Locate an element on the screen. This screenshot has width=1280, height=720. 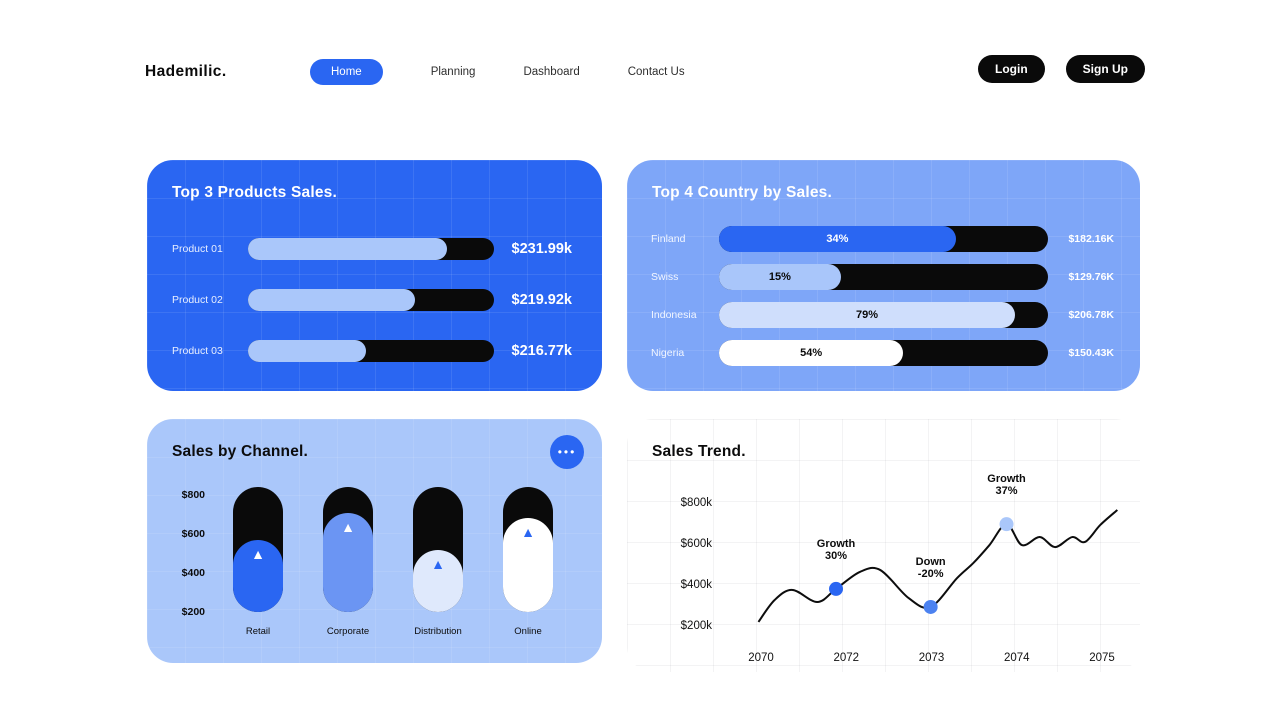
country-bar: 54% is located at coordinates (883, 353).